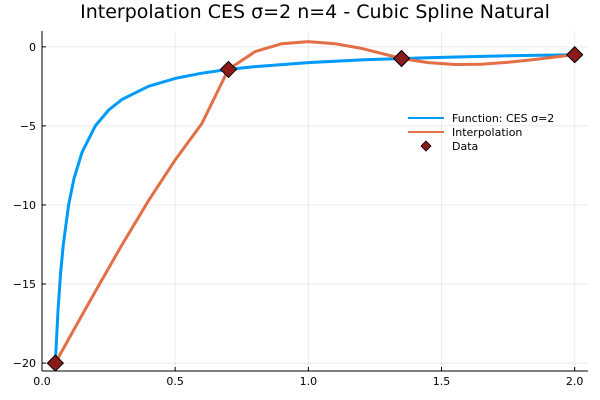 The image size is (600, 400). I want to click on x-tick-label: 1.5, so click(442, 381).